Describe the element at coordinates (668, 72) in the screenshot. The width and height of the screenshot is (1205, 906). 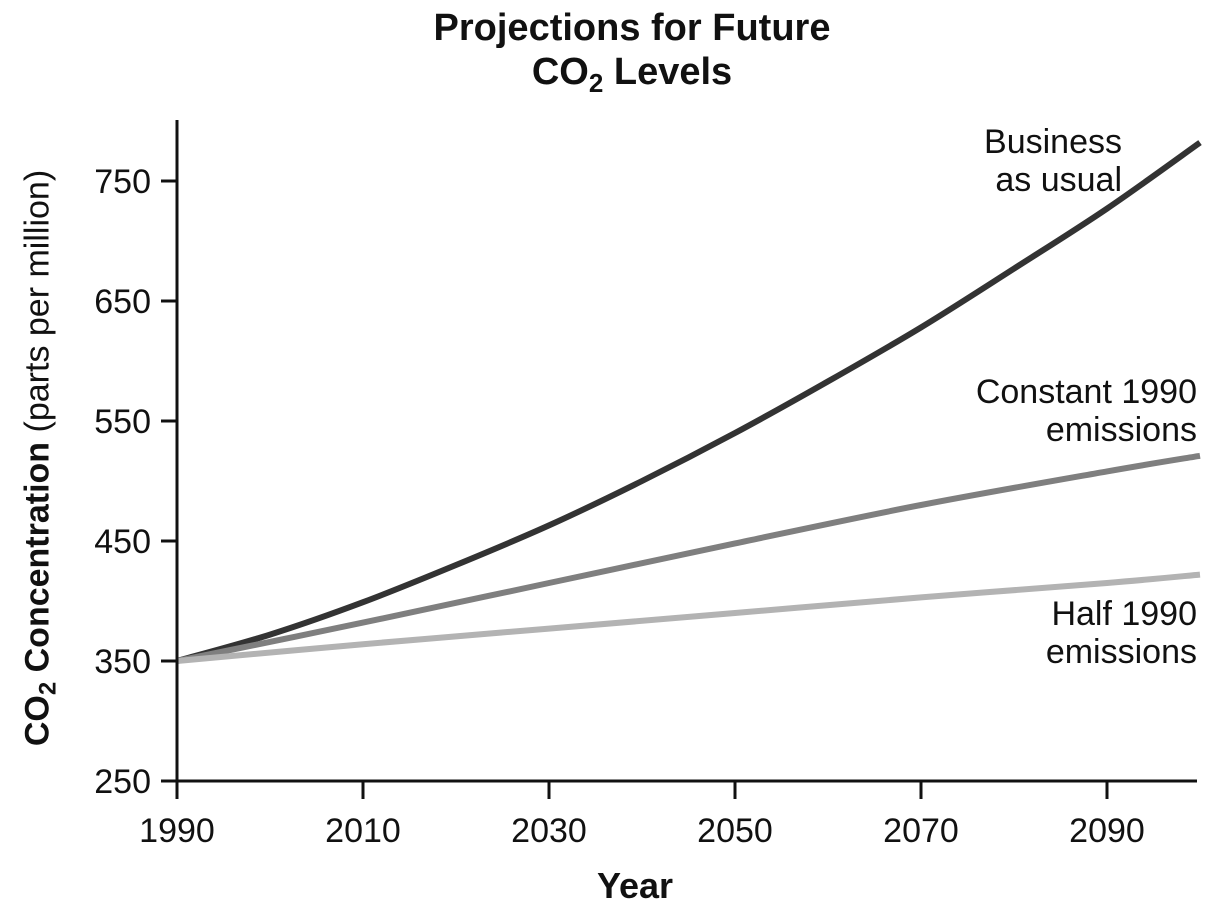
I see `chart-title-line2-suffix: Levels` at that location.